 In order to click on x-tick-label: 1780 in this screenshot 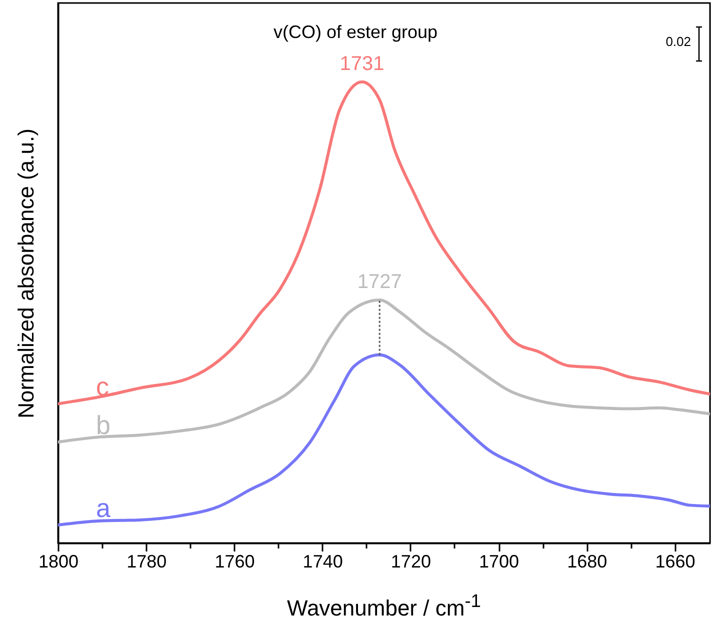, I will do `click(146, 562)`.